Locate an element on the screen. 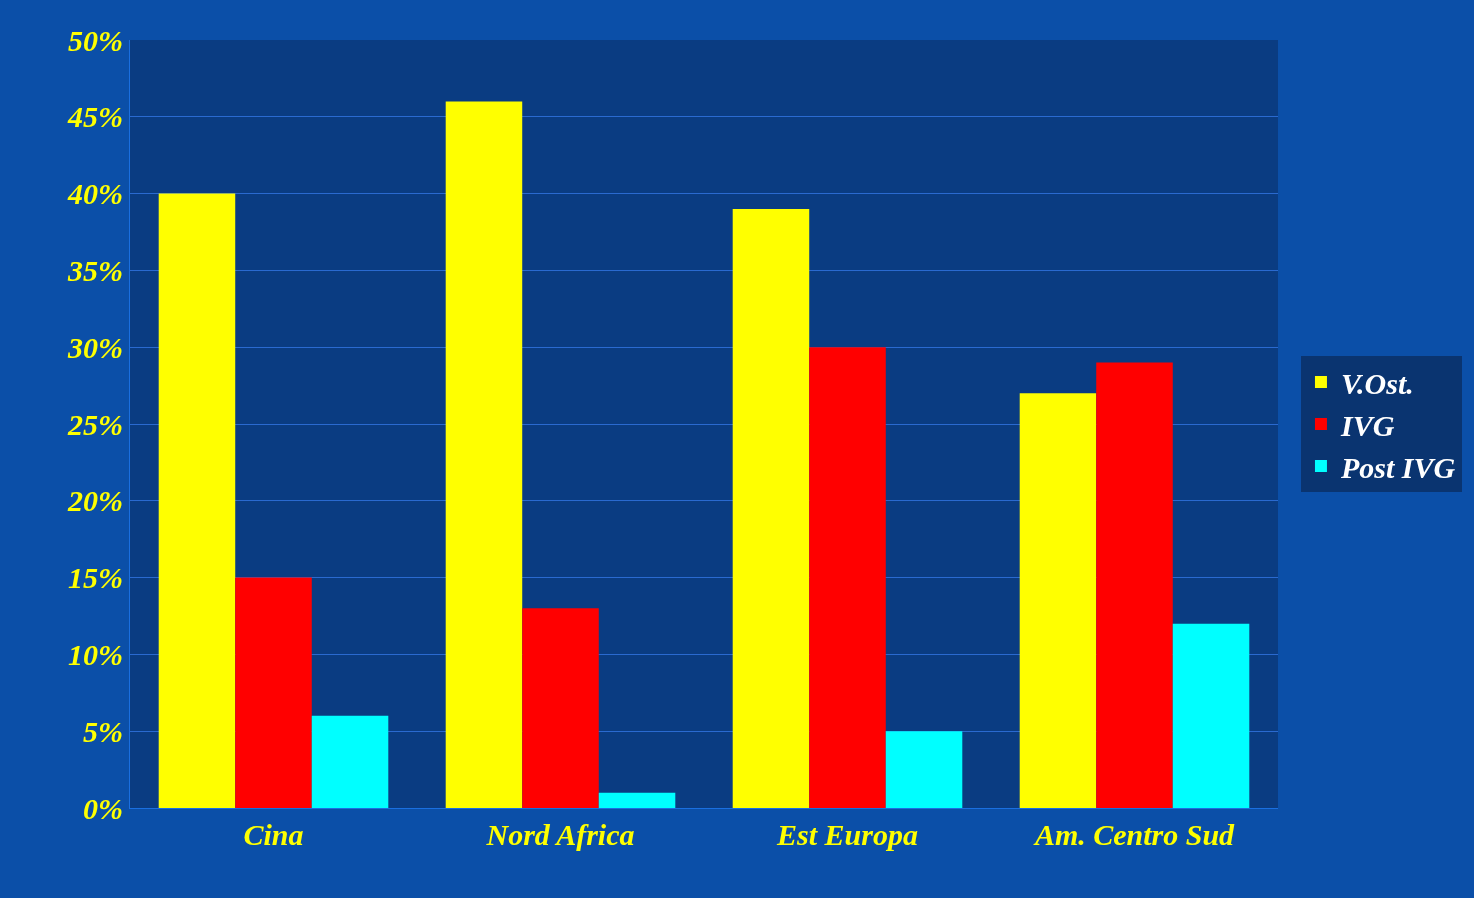  legend-label: IVG is located at coordinates (1367, 425).